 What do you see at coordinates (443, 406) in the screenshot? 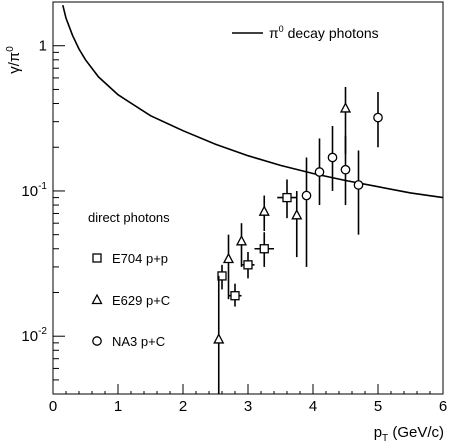
I see `x-tick-label: 6` at bounding box center [443, 406].